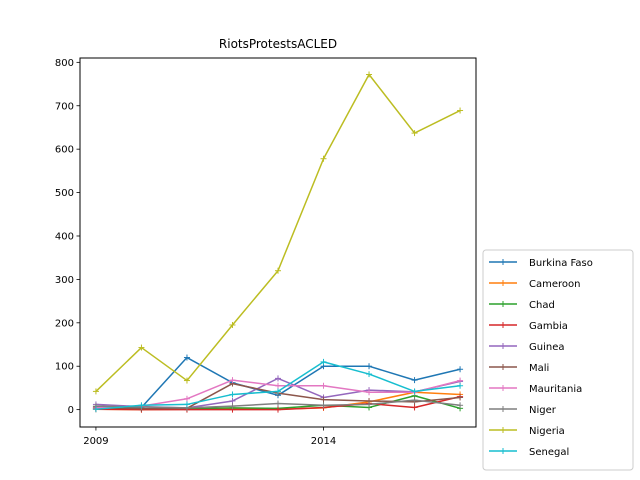  What do you see at coordinates (543, 410) in the screenshot?
I see `legend-label: Niger` at bounding box center [543, 410].